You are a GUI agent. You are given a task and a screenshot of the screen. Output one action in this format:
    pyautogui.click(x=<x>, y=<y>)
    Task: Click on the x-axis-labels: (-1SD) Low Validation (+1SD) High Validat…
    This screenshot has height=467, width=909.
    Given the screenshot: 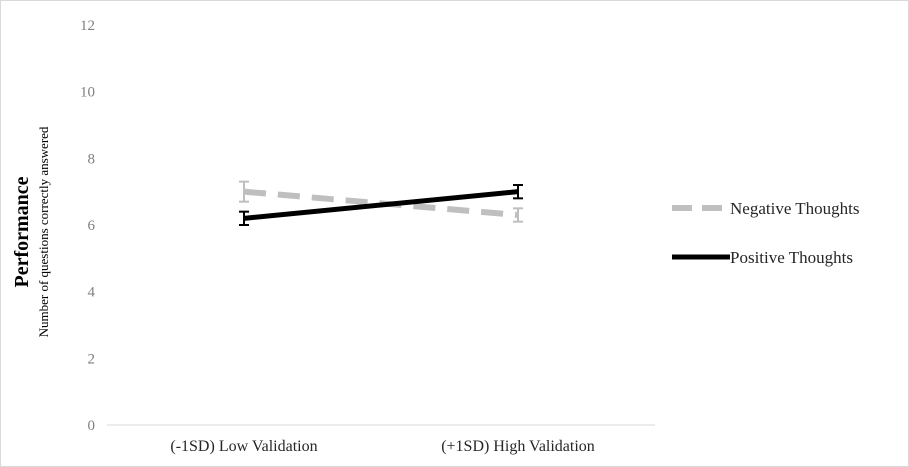 What is the action you would take?
    pyautogui.click(x=382, y=446)
    